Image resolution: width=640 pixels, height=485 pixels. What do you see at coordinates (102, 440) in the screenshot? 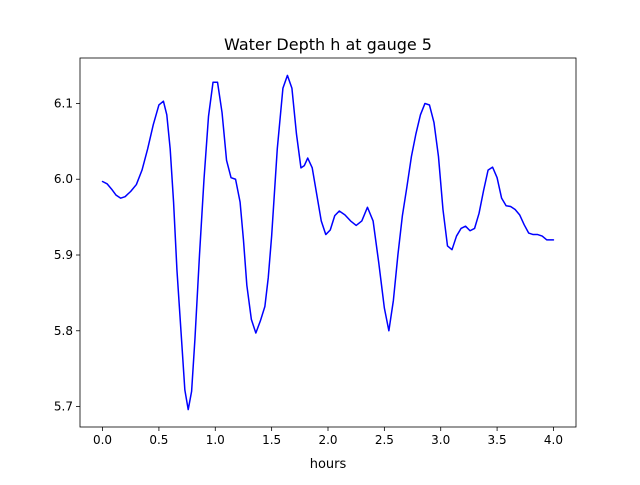
I see `x-tick-label: 0.0` at bounding box center [102, 440].